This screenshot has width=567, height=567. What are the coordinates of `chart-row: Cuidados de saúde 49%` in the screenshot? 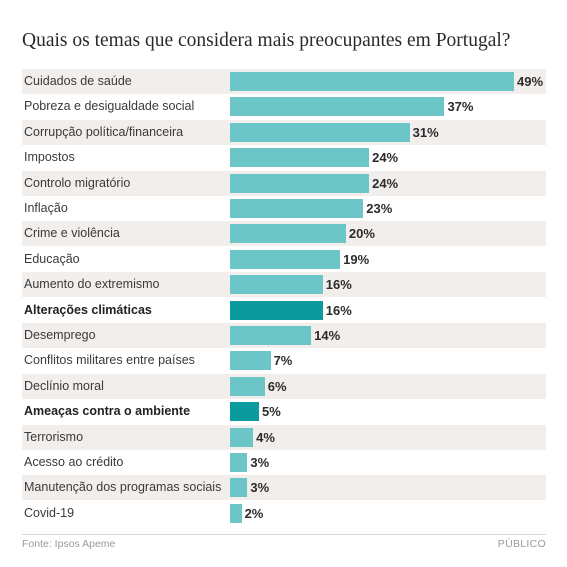 It's located at (284, 81).